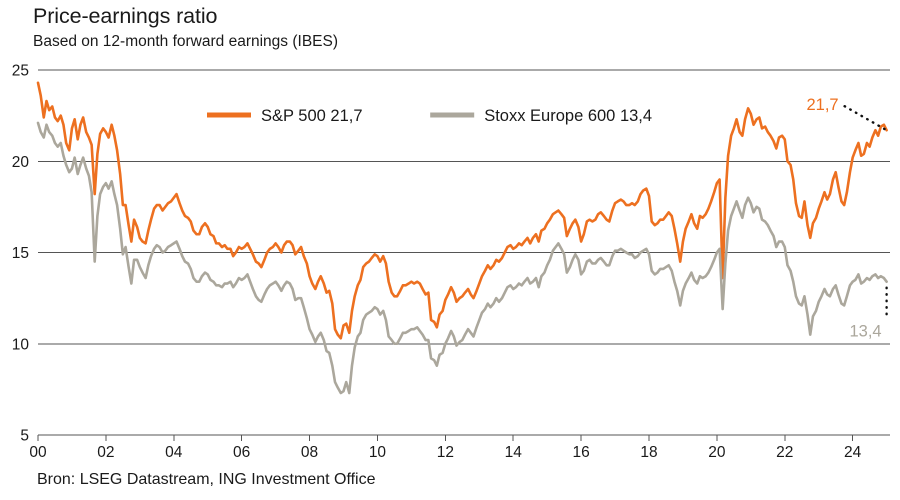 This screenshot has width=900, height=500. What do you see at coordinates (312, 116) in the screenshot?
I see `legend-label-0: S&P 500 21,7` at bounding box center [312, 116].